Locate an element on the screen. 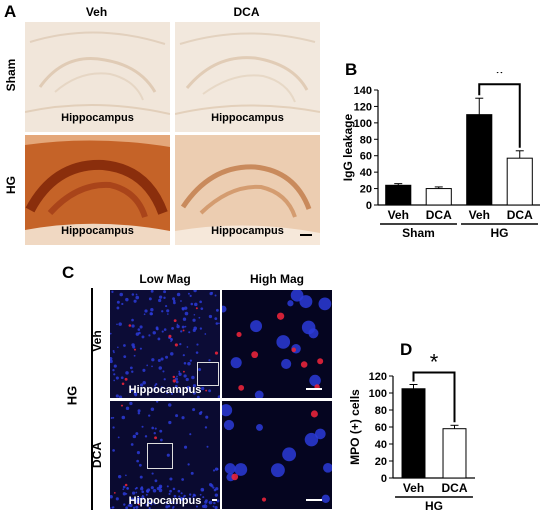  hg-veh-tissue is located at coordinates (97, 190).